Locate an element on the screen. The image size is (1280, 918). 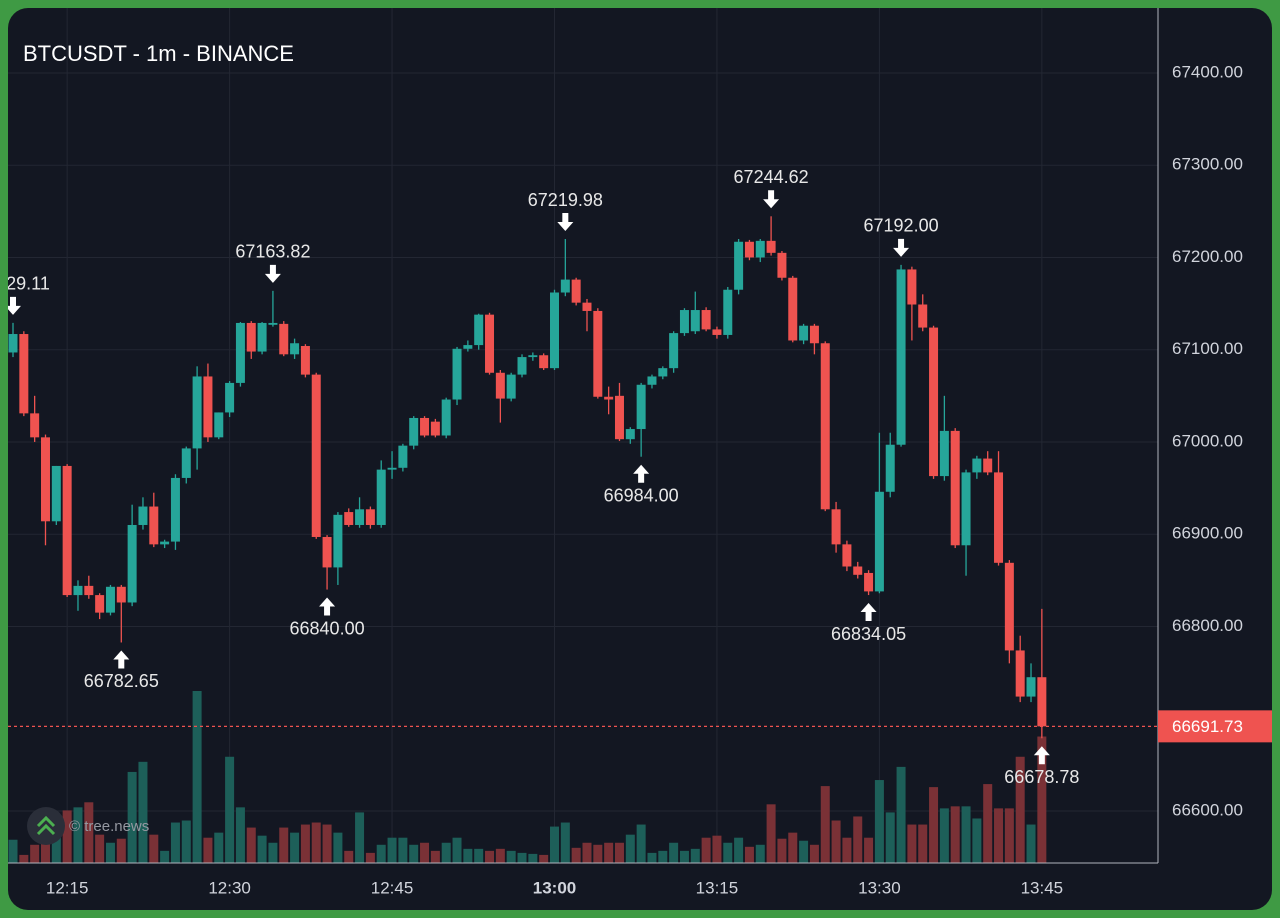
annotation-label: 67219.98 is located at coordinates (565, 200).